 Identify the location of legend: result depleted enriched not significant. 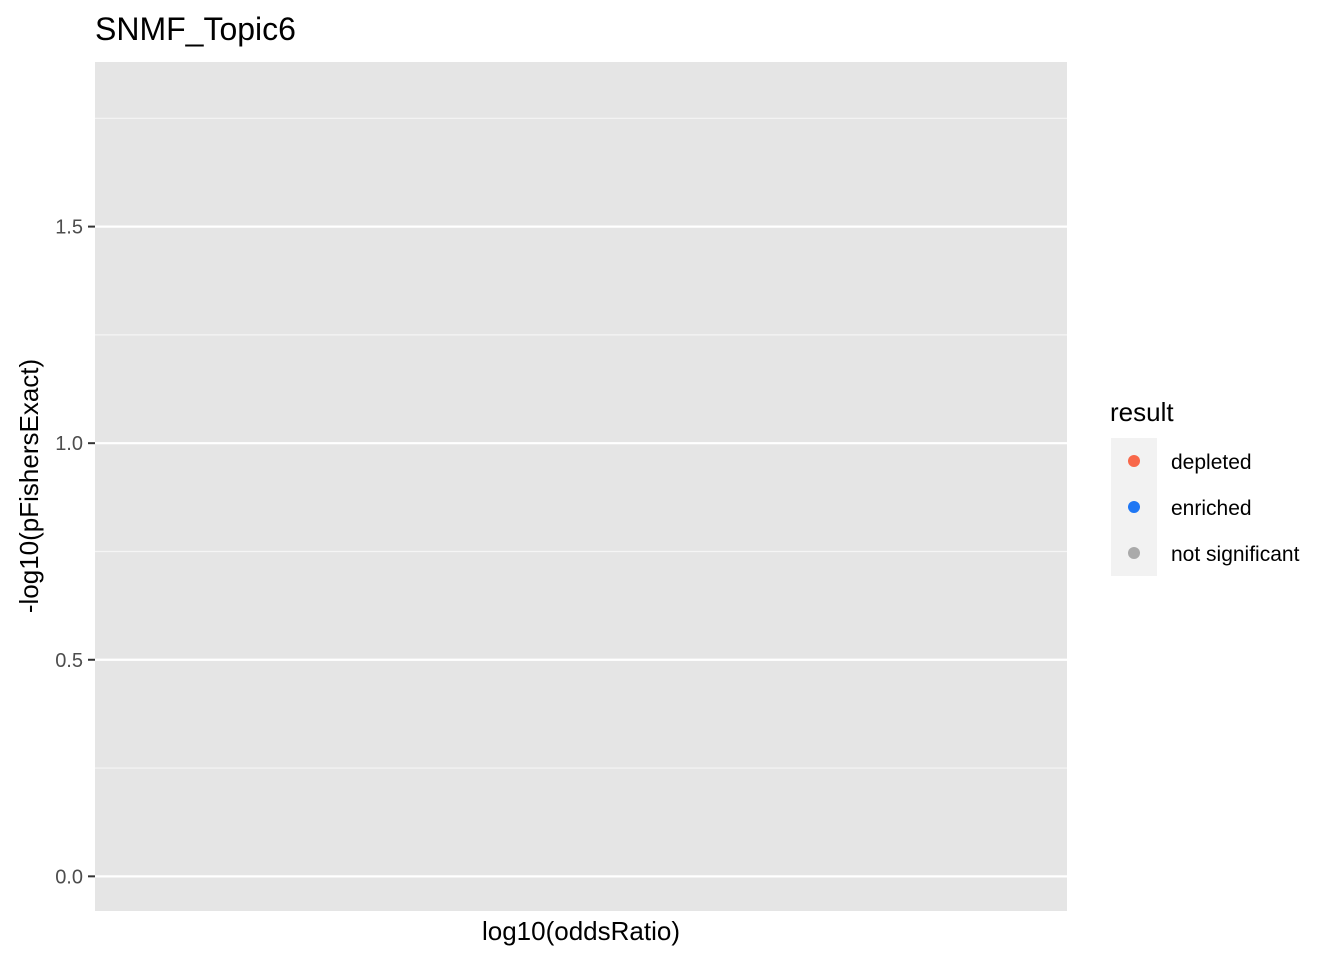
(1205, 486).